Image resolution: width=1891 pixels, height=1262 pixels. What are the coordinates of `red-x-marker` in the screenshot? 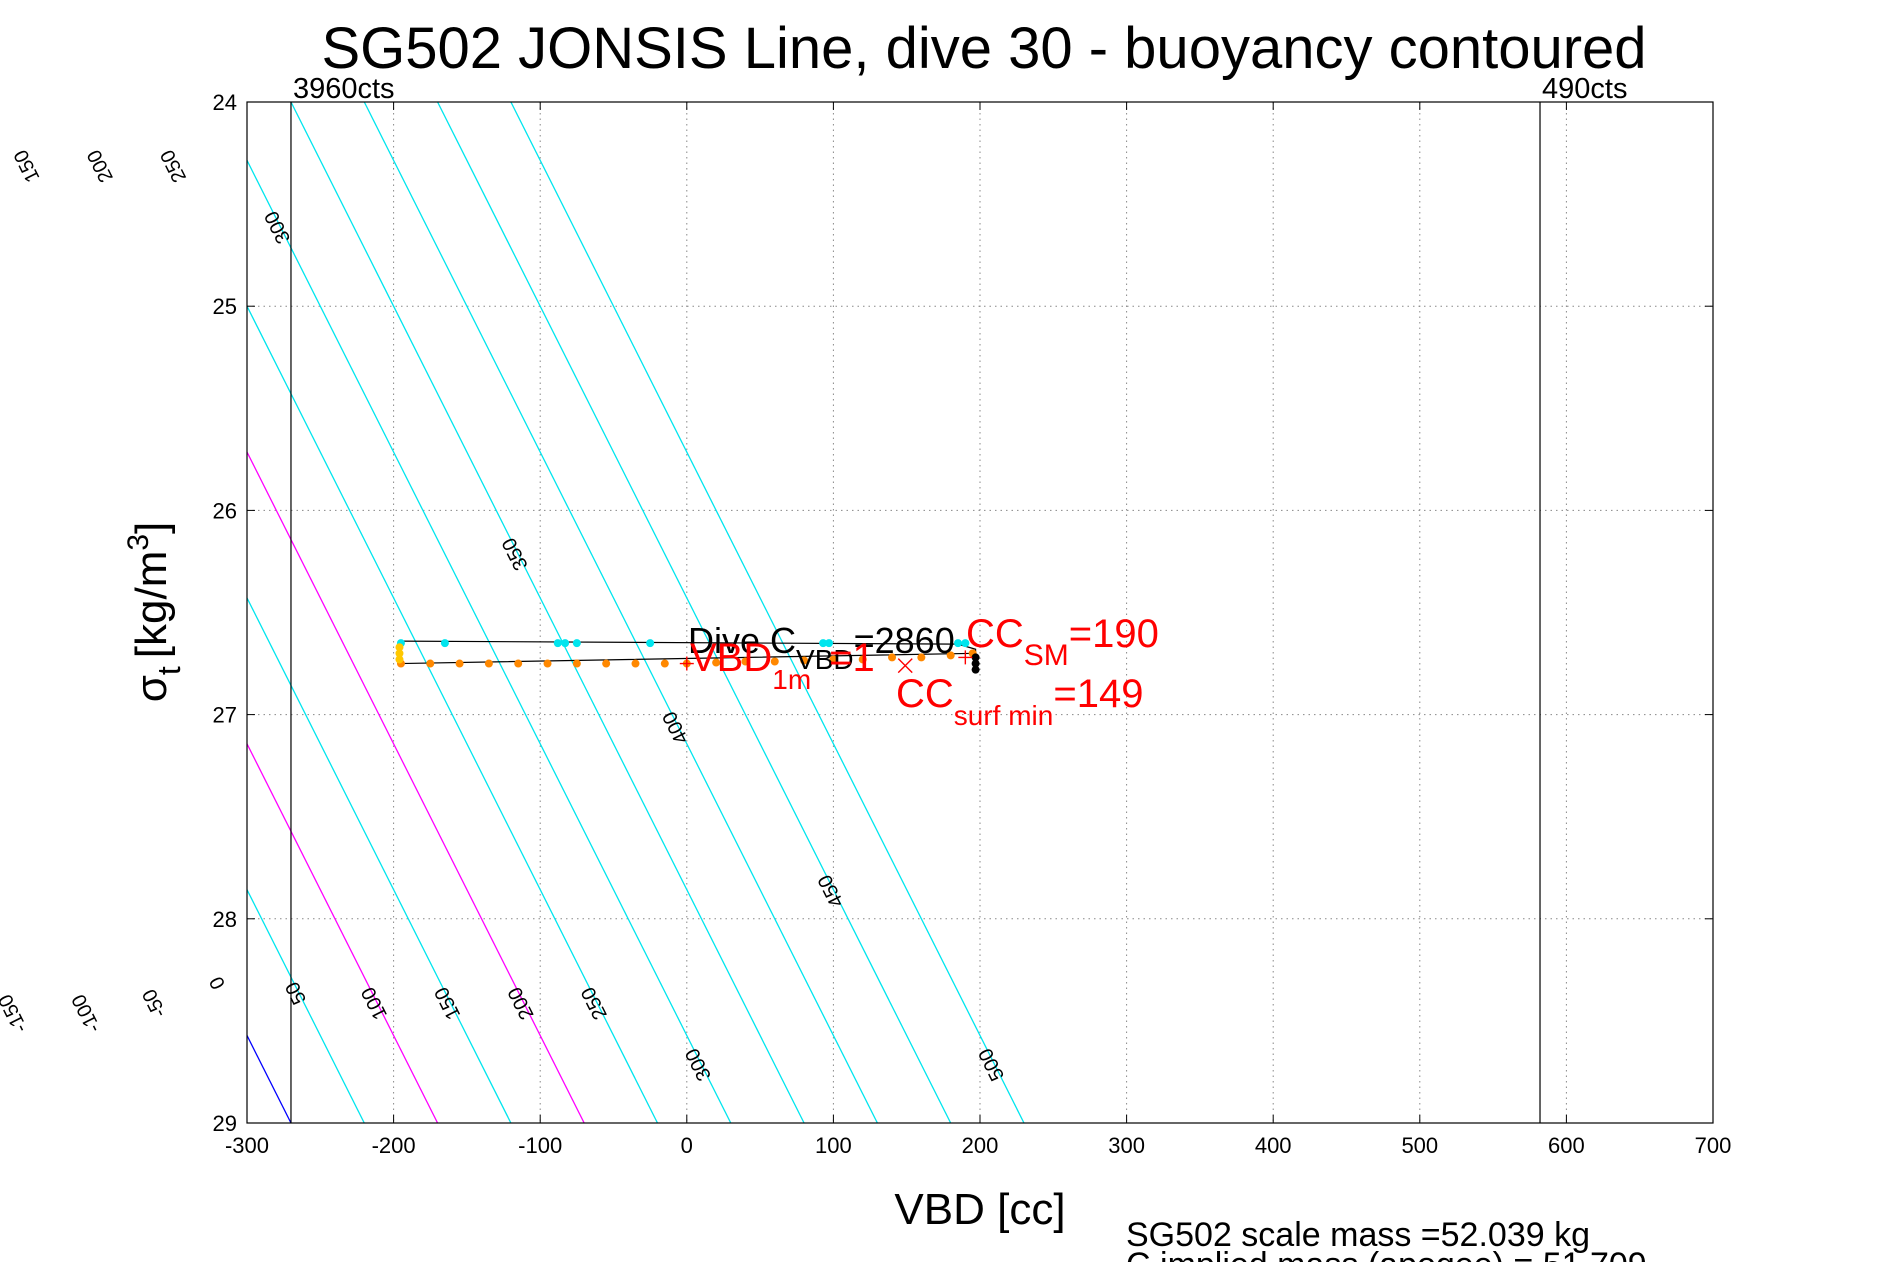 It's located at (905, 666).